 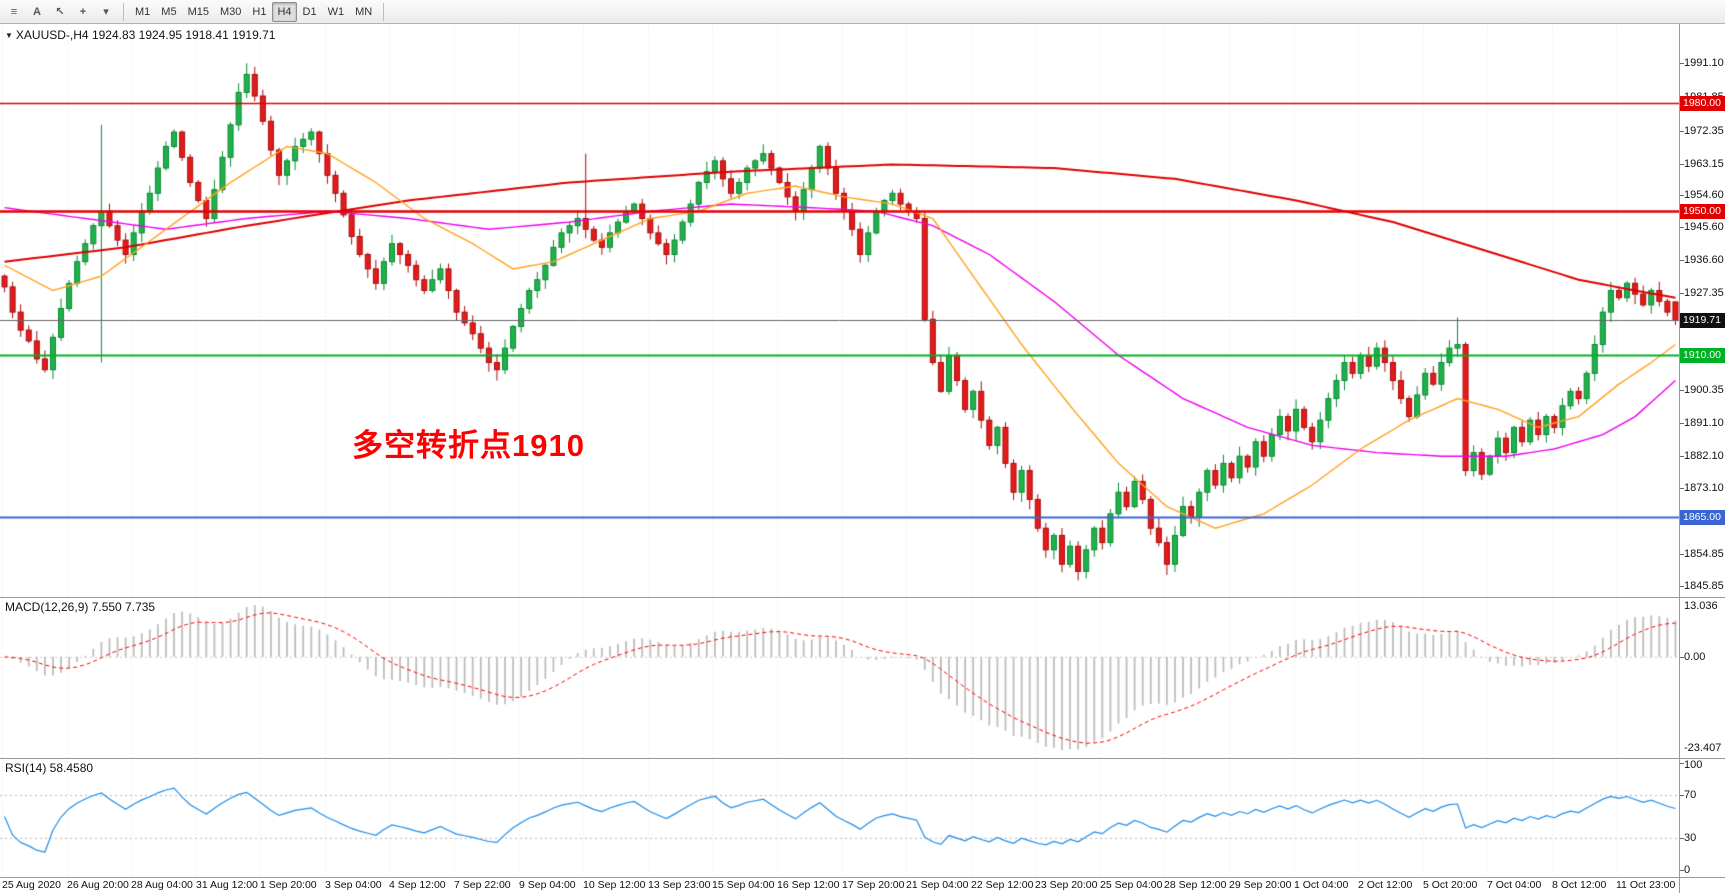 I want to click on time-axis-label: 2 Oct 12:00, so click(x=1385, y=885).